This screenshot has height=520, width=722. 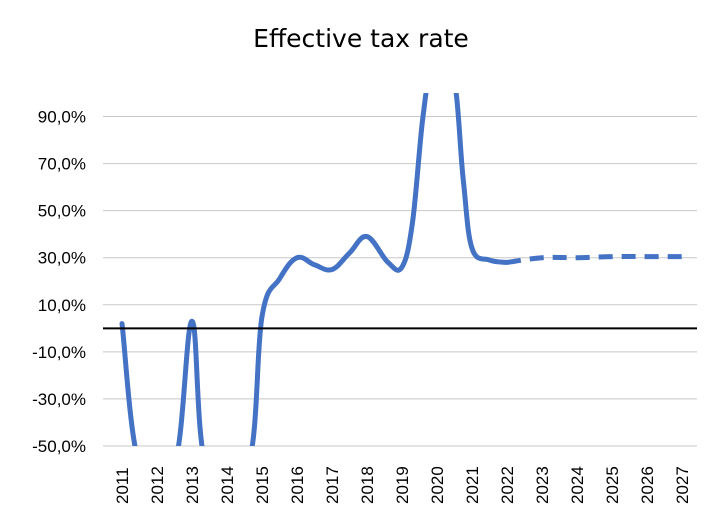 What do you see at coordinates (437, 485) in the screenshot?
I see `x-tick-label: 2020` at bounding box center [437, 485].